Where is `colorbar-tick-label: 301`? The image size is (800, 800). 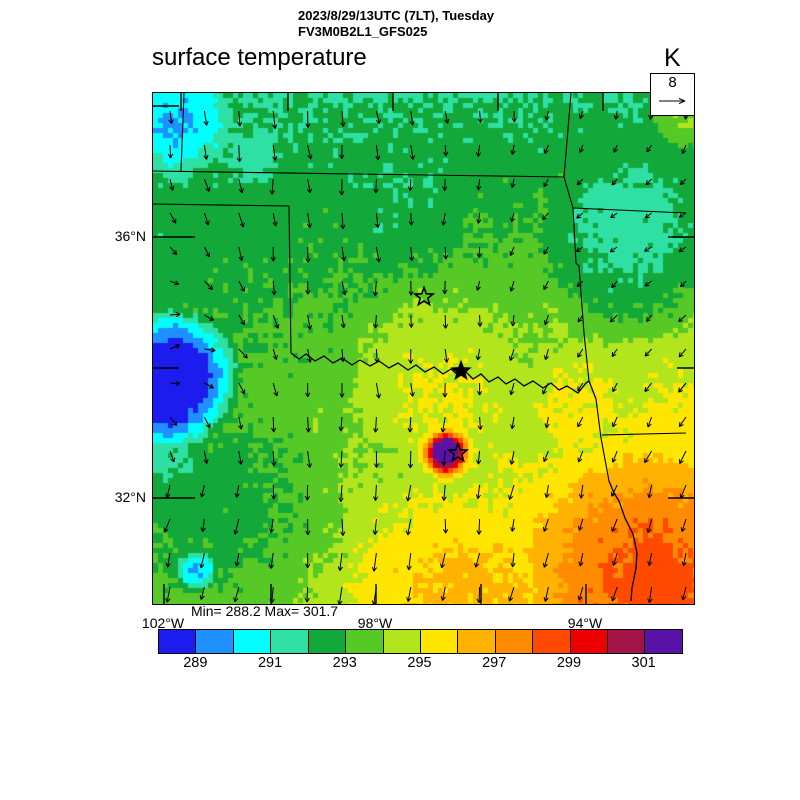 colorbar-tick-label: 301 is located at coordinates (643, 663).